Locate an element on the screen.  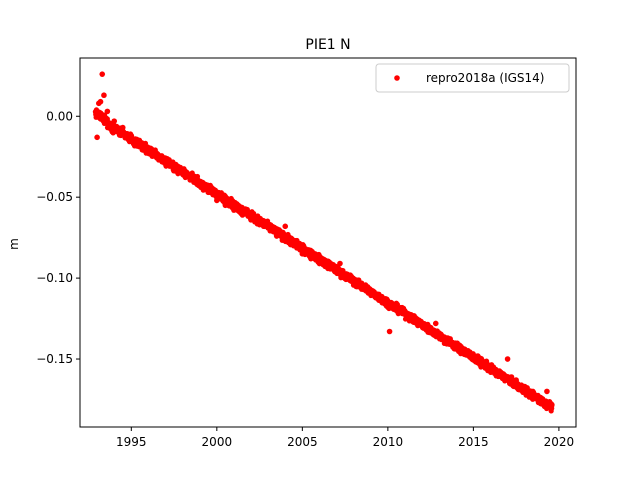
x-tick-label: 2005 is located at coordinates (302, 442).